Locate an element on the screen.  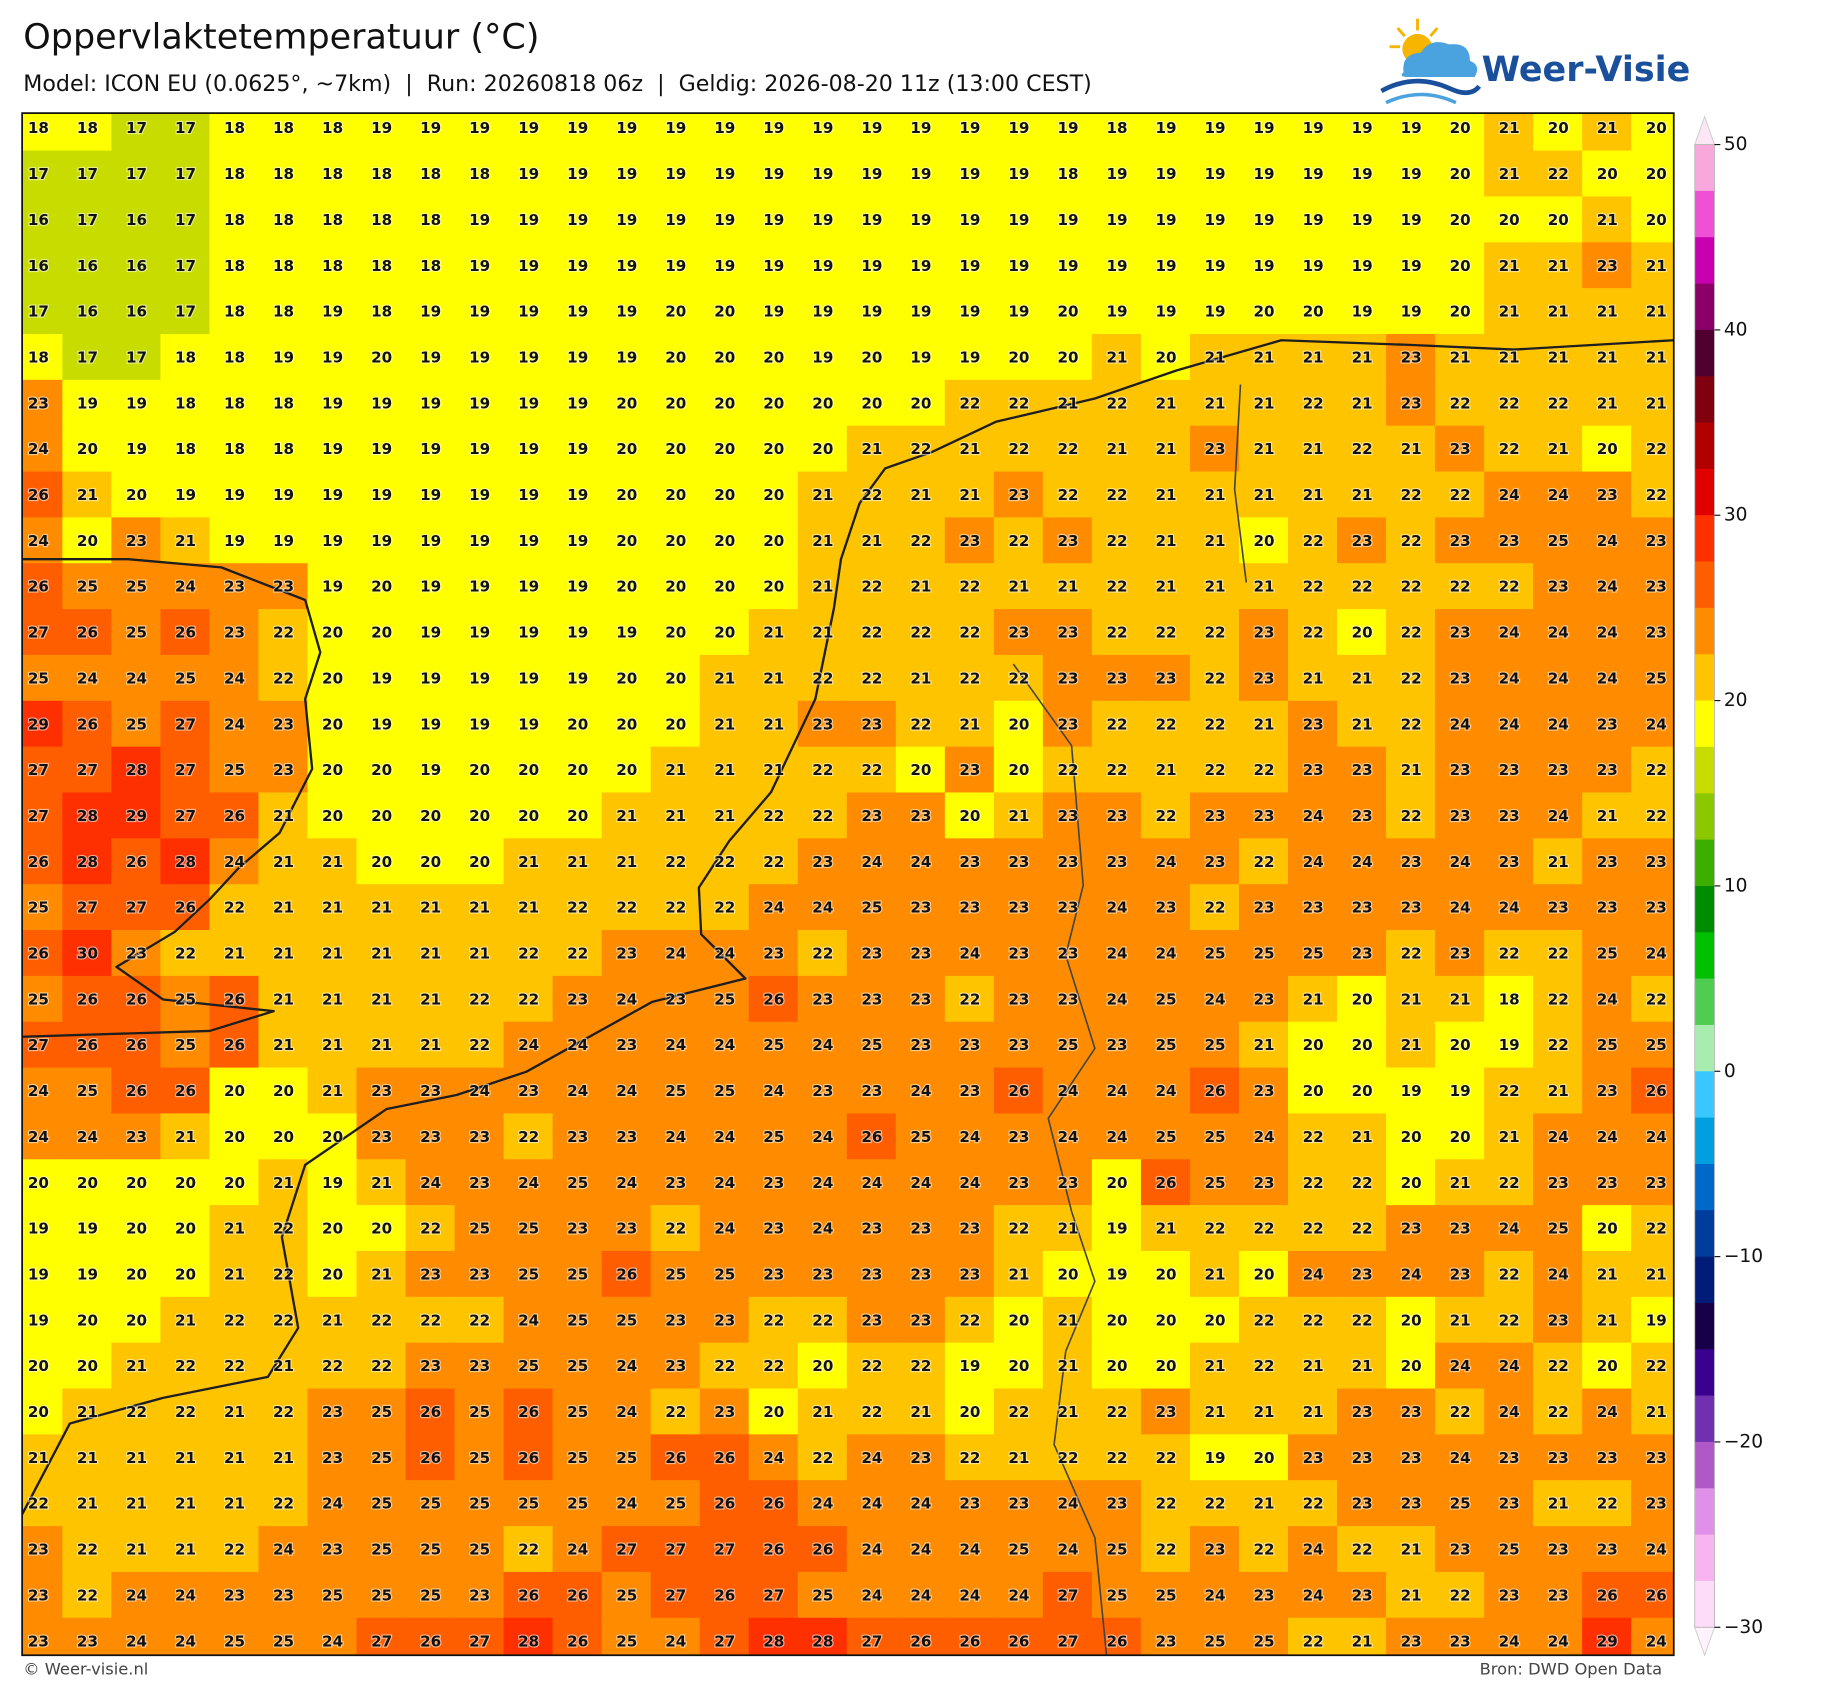
title: Oppervlaktetemperatuur (°C) is located at coordinates (281, 37).